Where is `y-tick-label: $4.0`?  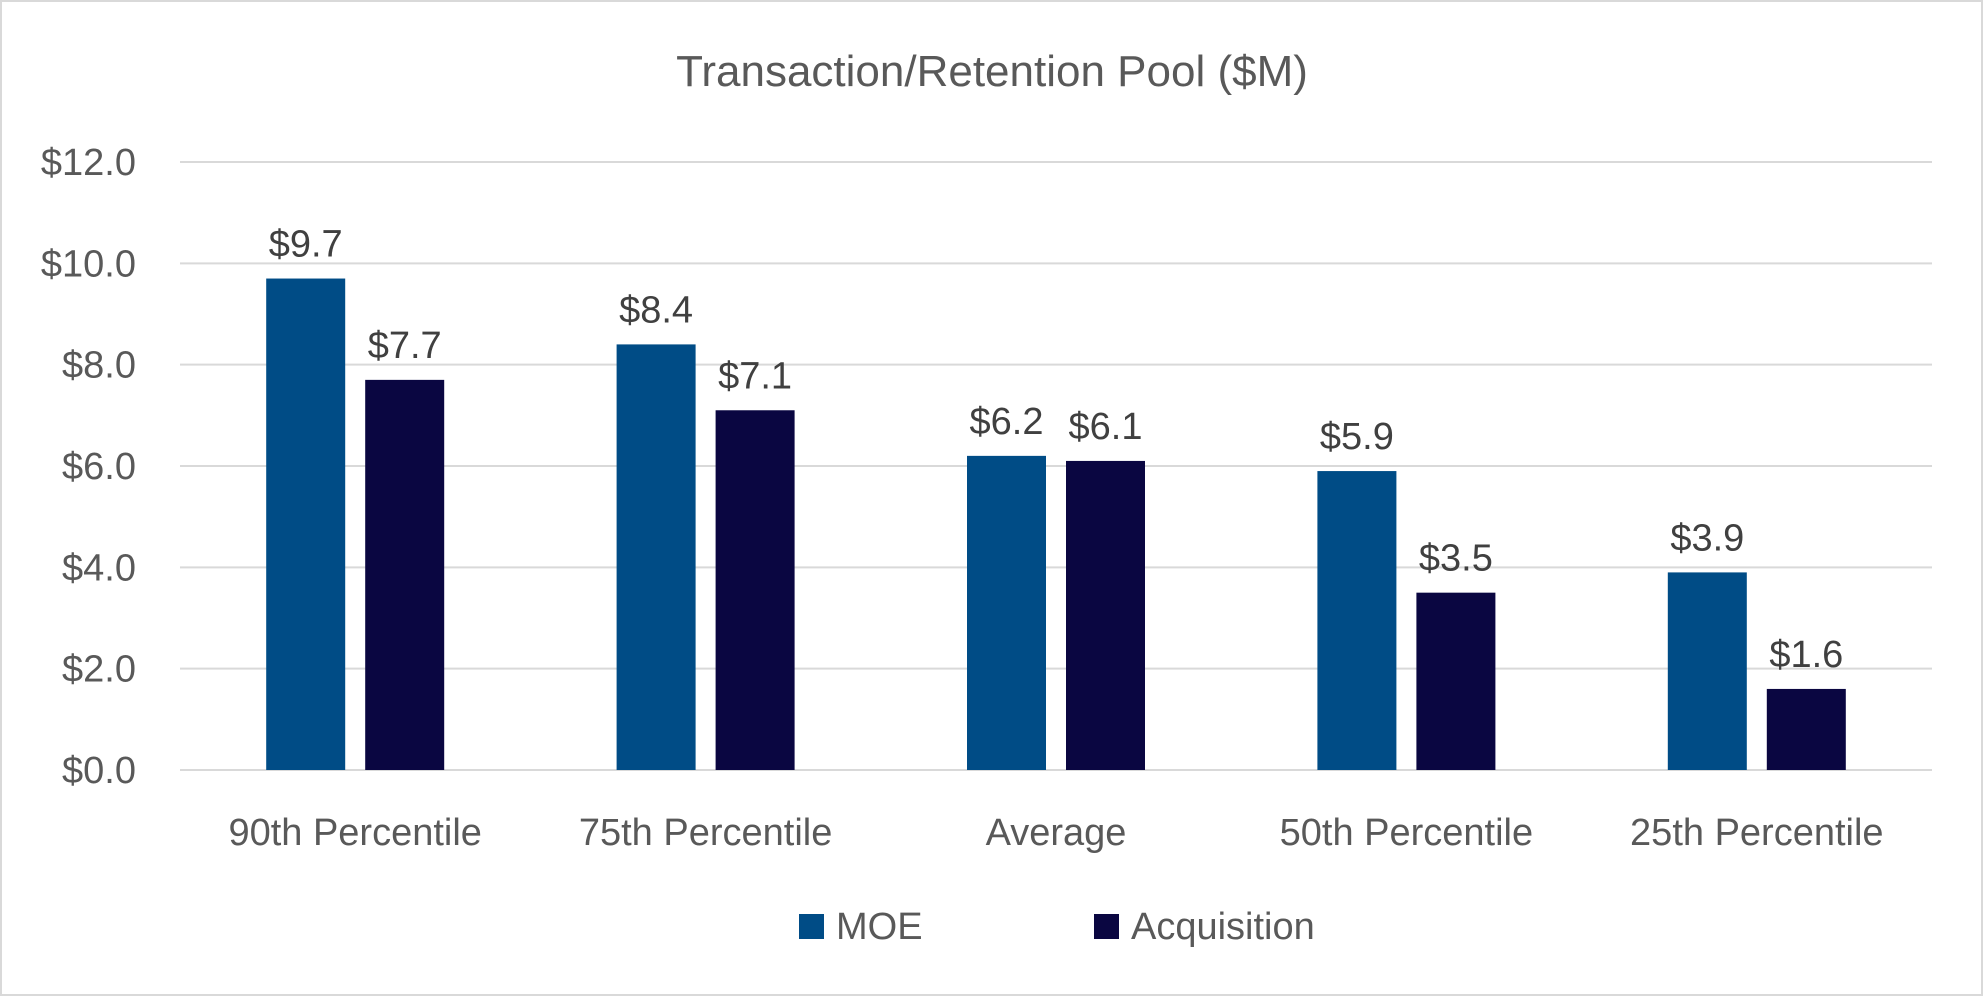
y-tick-label: $4.0 is located at coordinates (99, 568).